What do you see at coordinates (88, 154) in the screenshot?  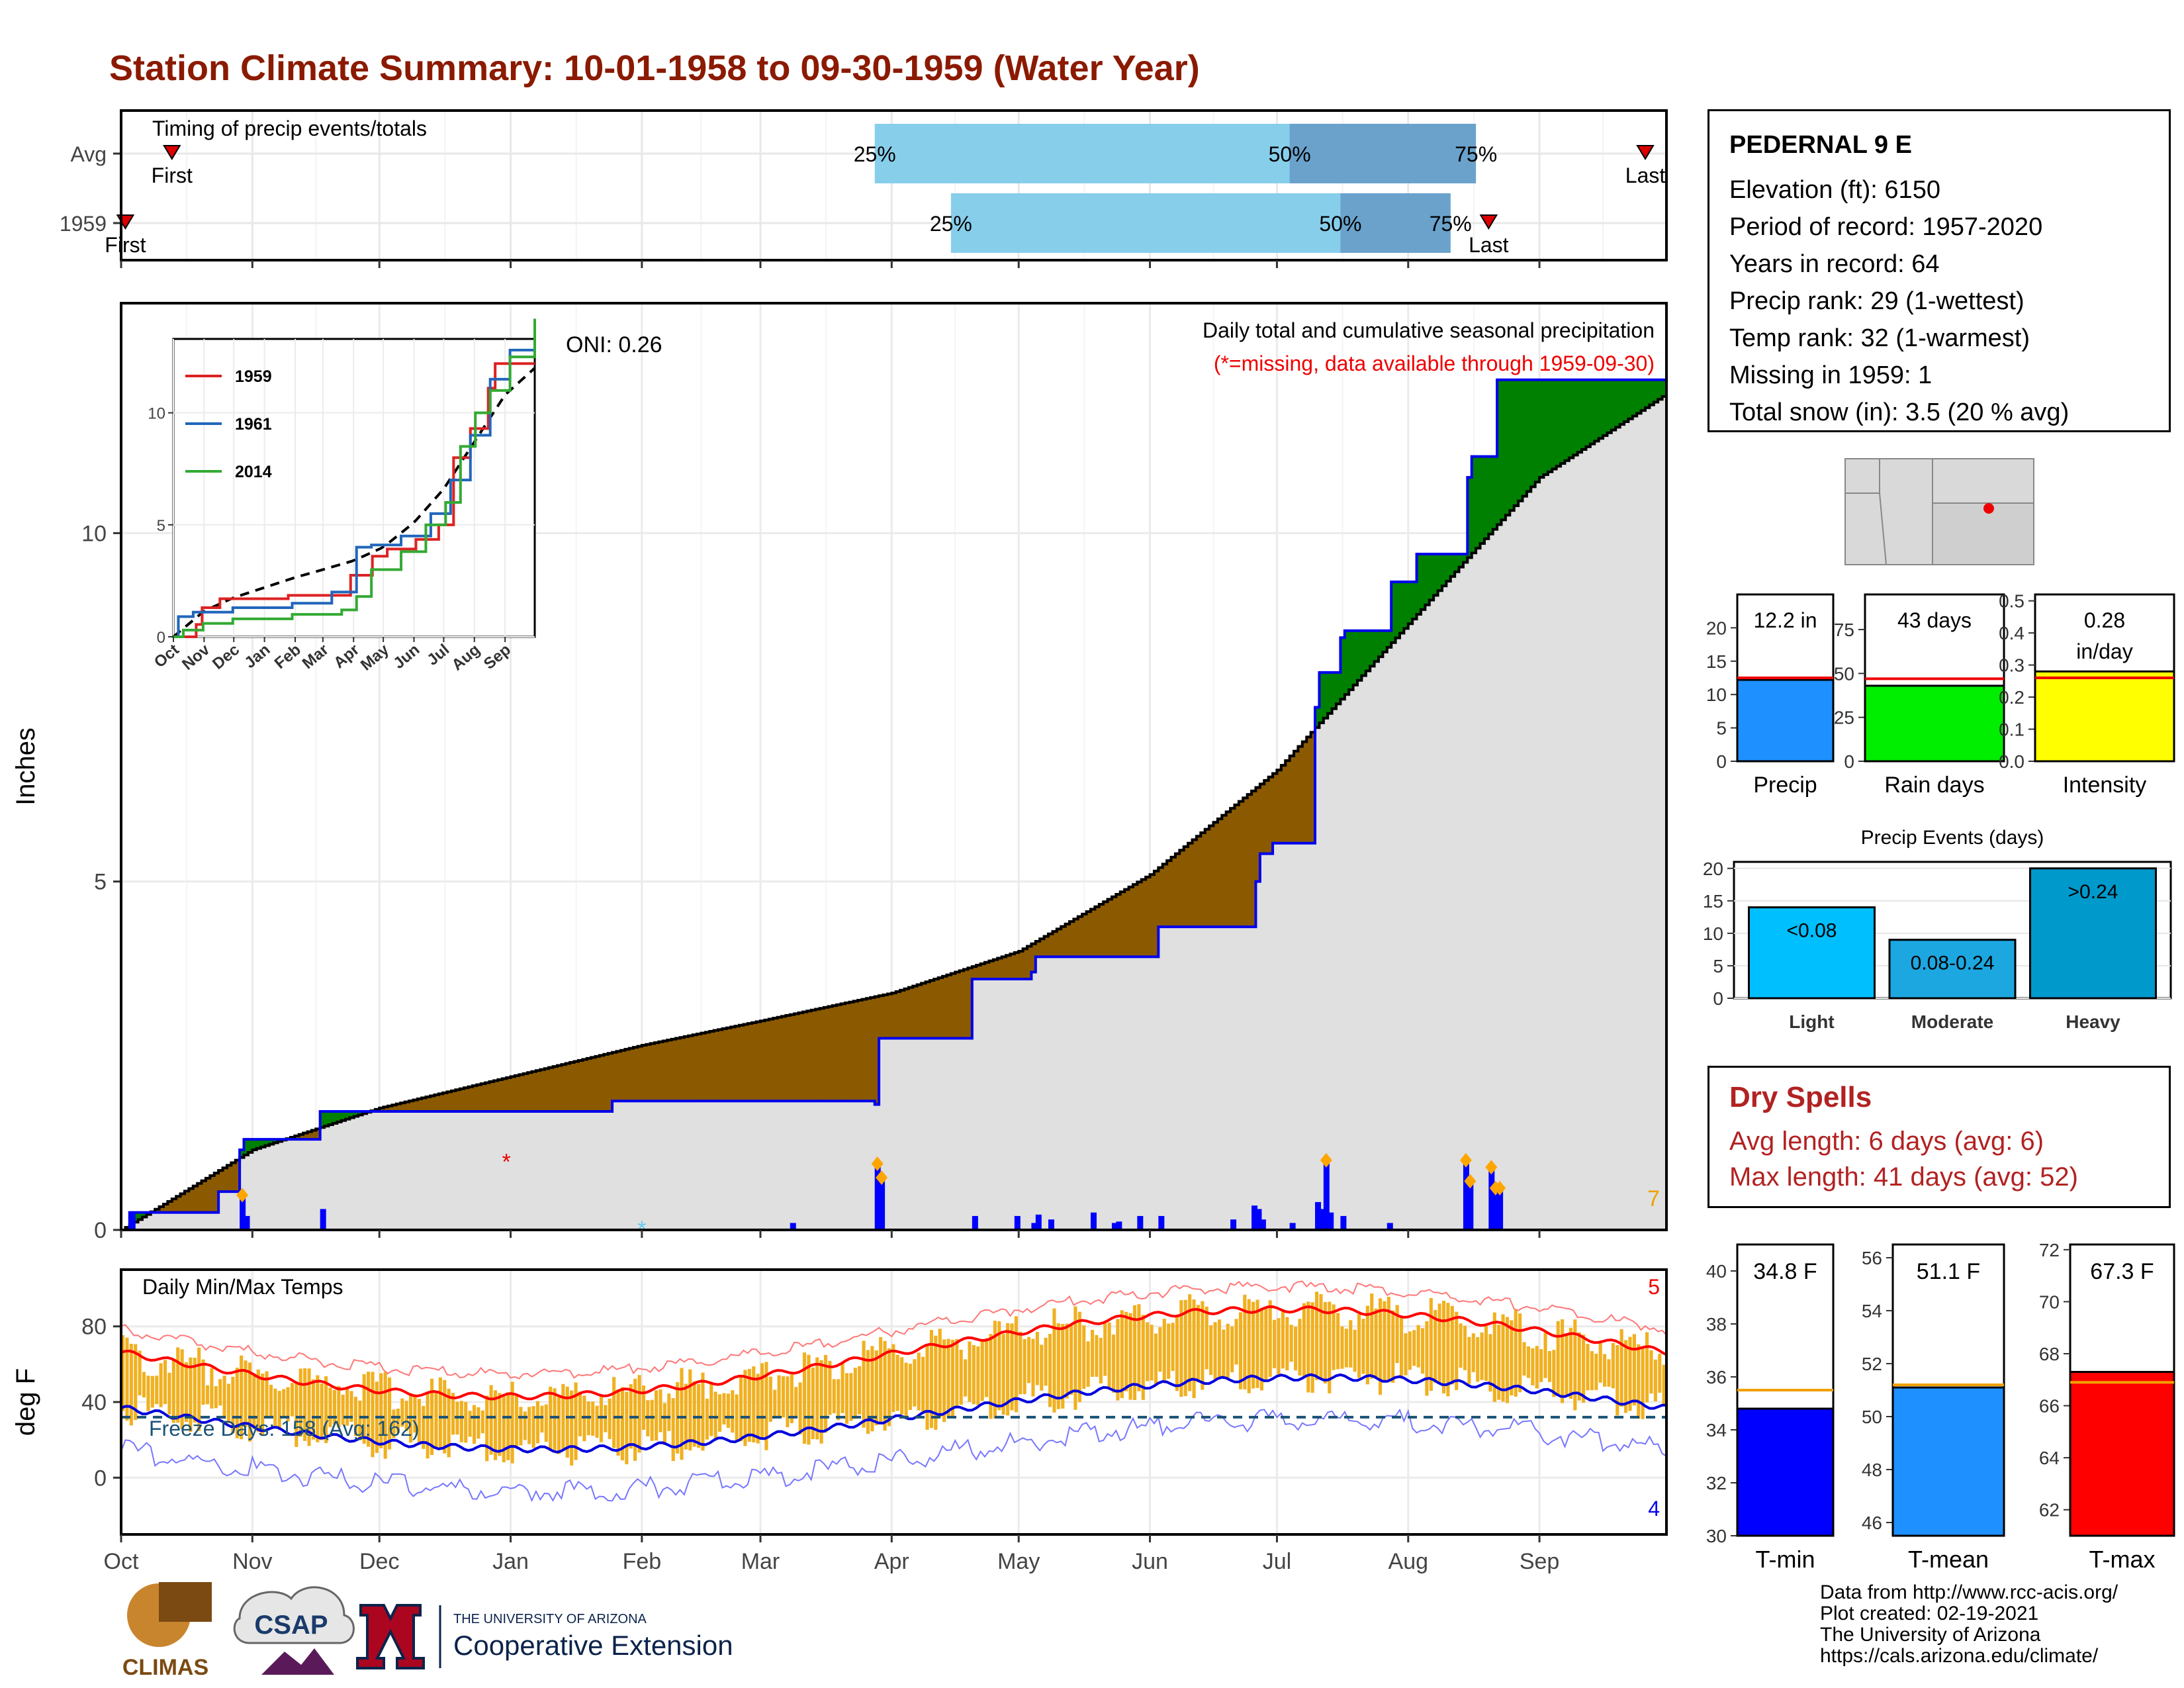 I see `timing-row-label: Avg` at bounding box center [88, 154].